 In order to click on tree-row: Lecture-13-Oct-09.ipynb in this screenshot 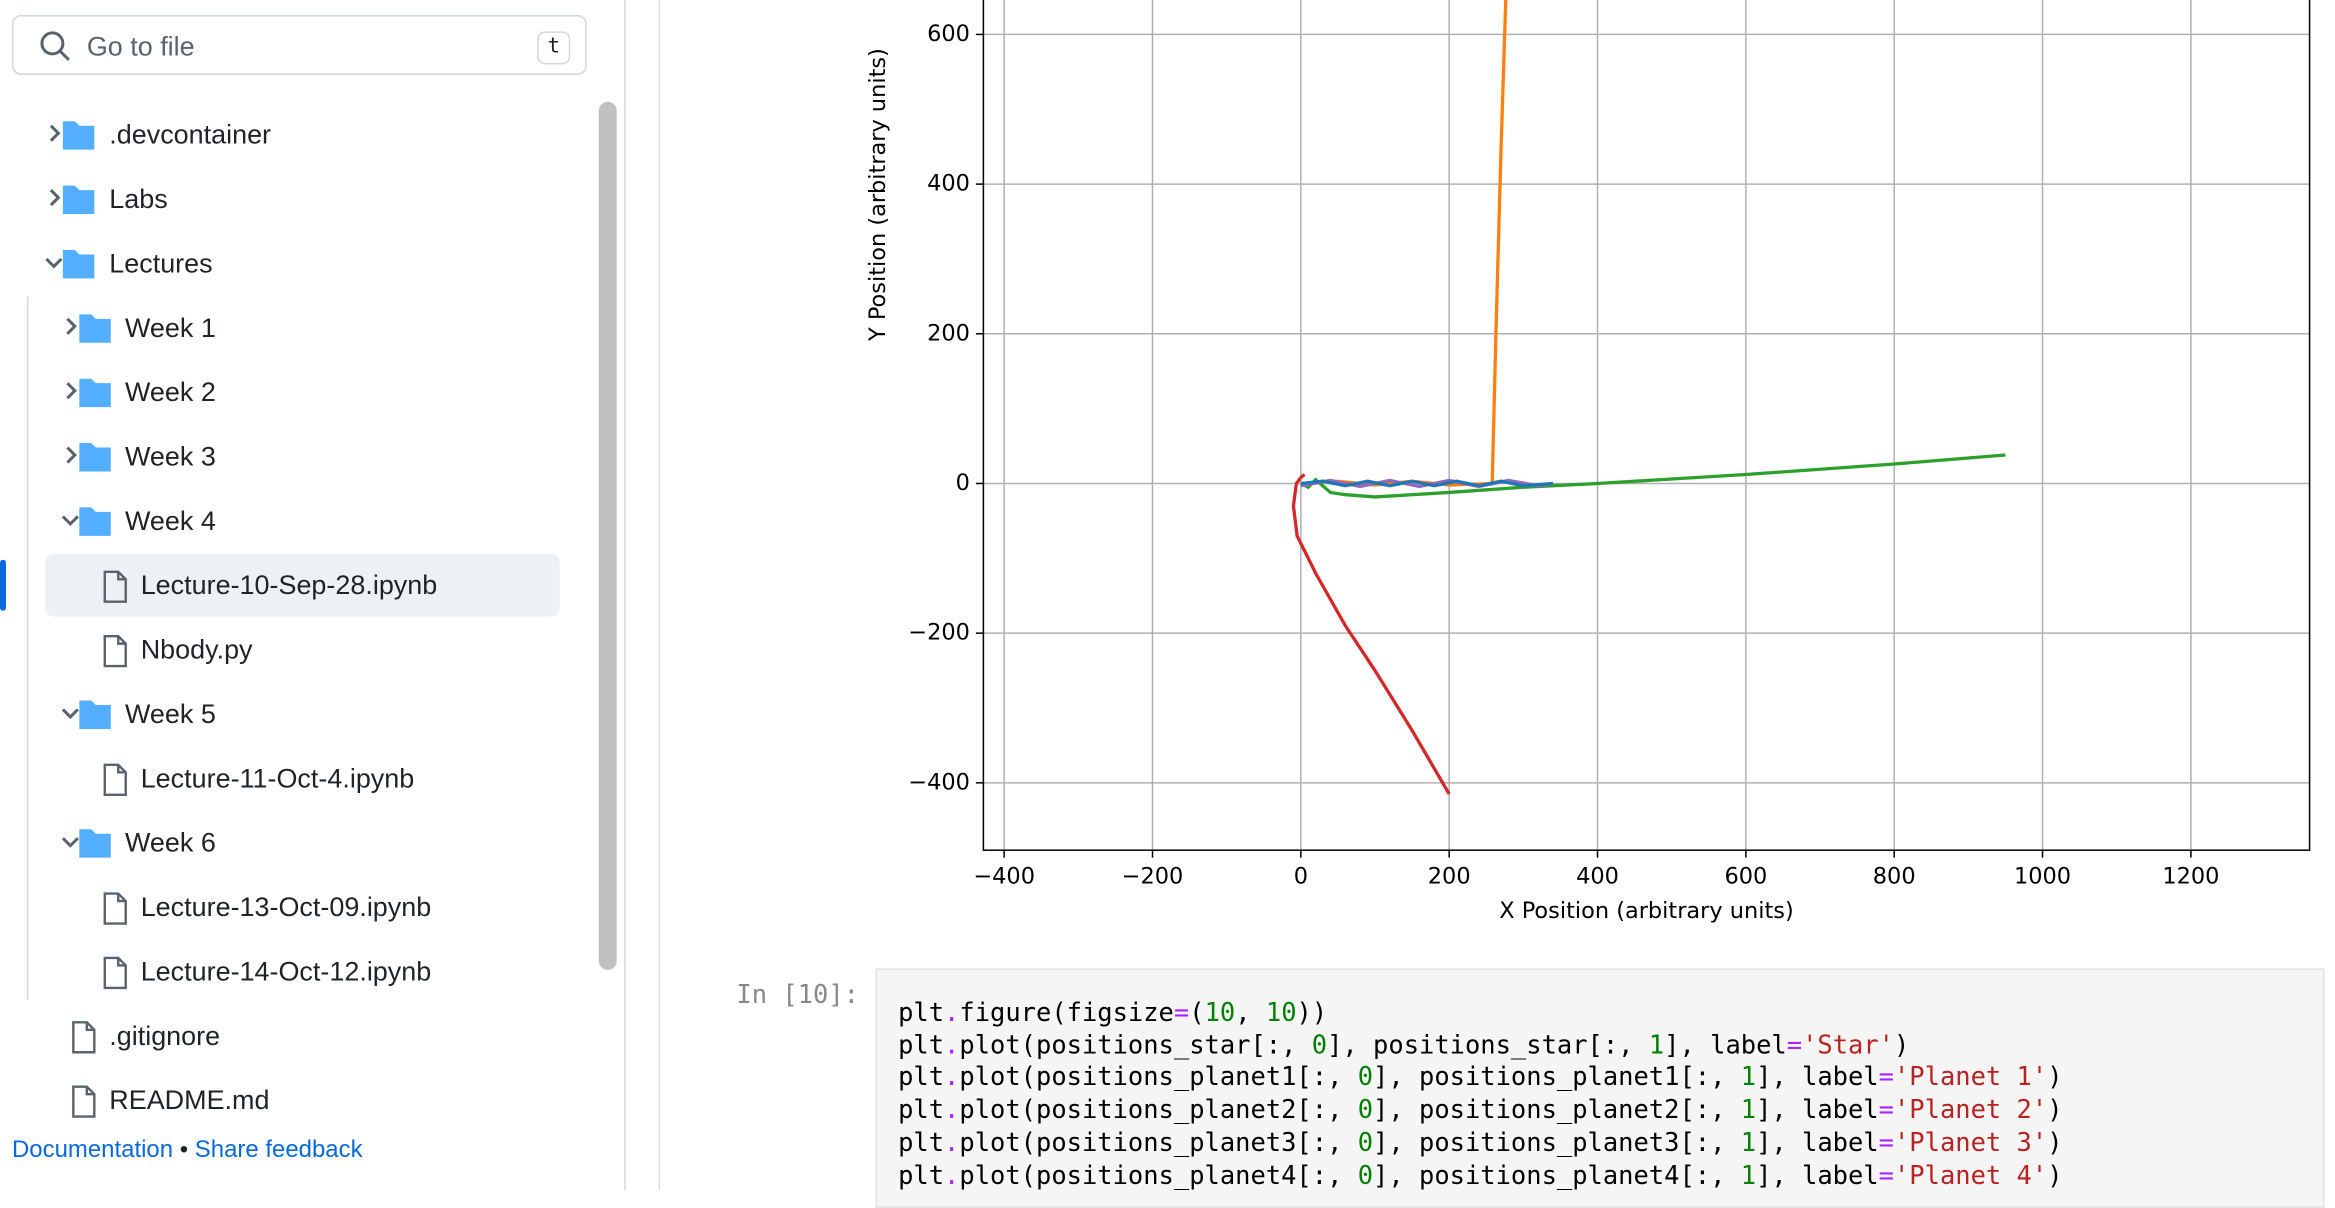, I will do `click(284, 907)`.